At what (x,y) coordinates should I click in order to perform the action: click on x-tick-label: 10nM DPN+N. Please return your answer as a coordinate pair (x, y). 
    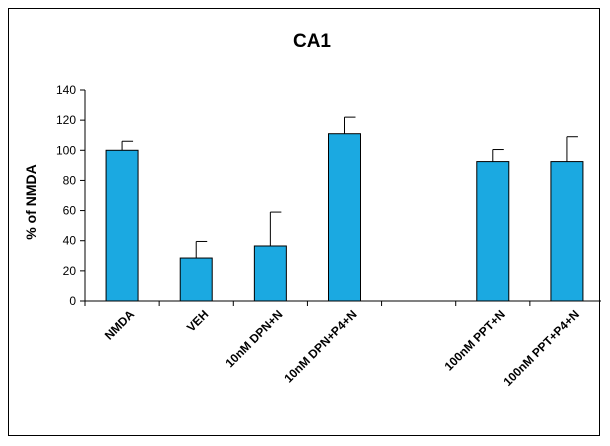
    Looking at the image, I should click on (254, 338).